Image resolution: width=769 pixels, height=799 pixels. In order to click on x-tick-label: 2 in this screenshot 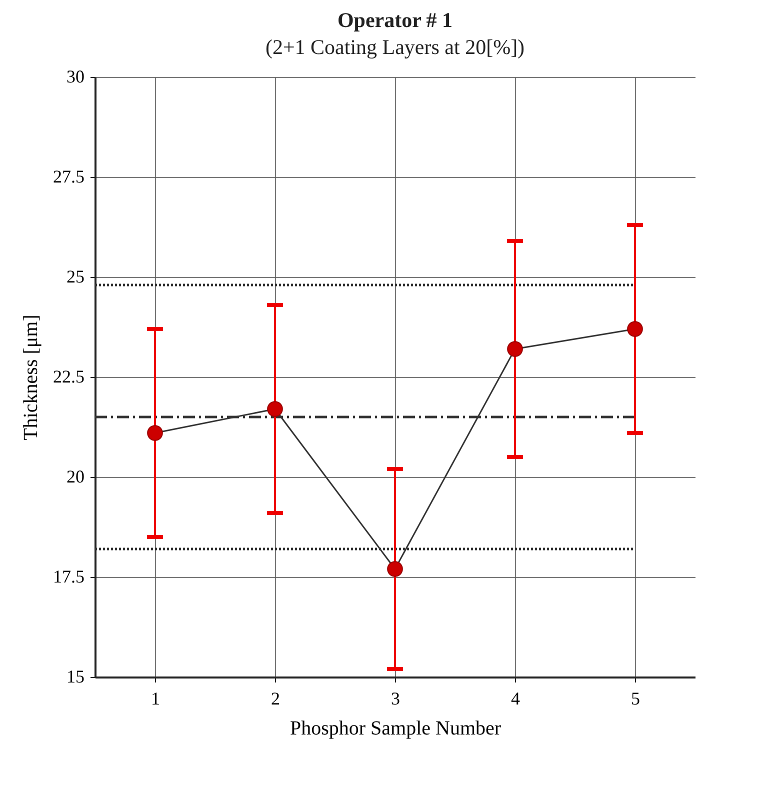, I will do `click(275, 698)`.